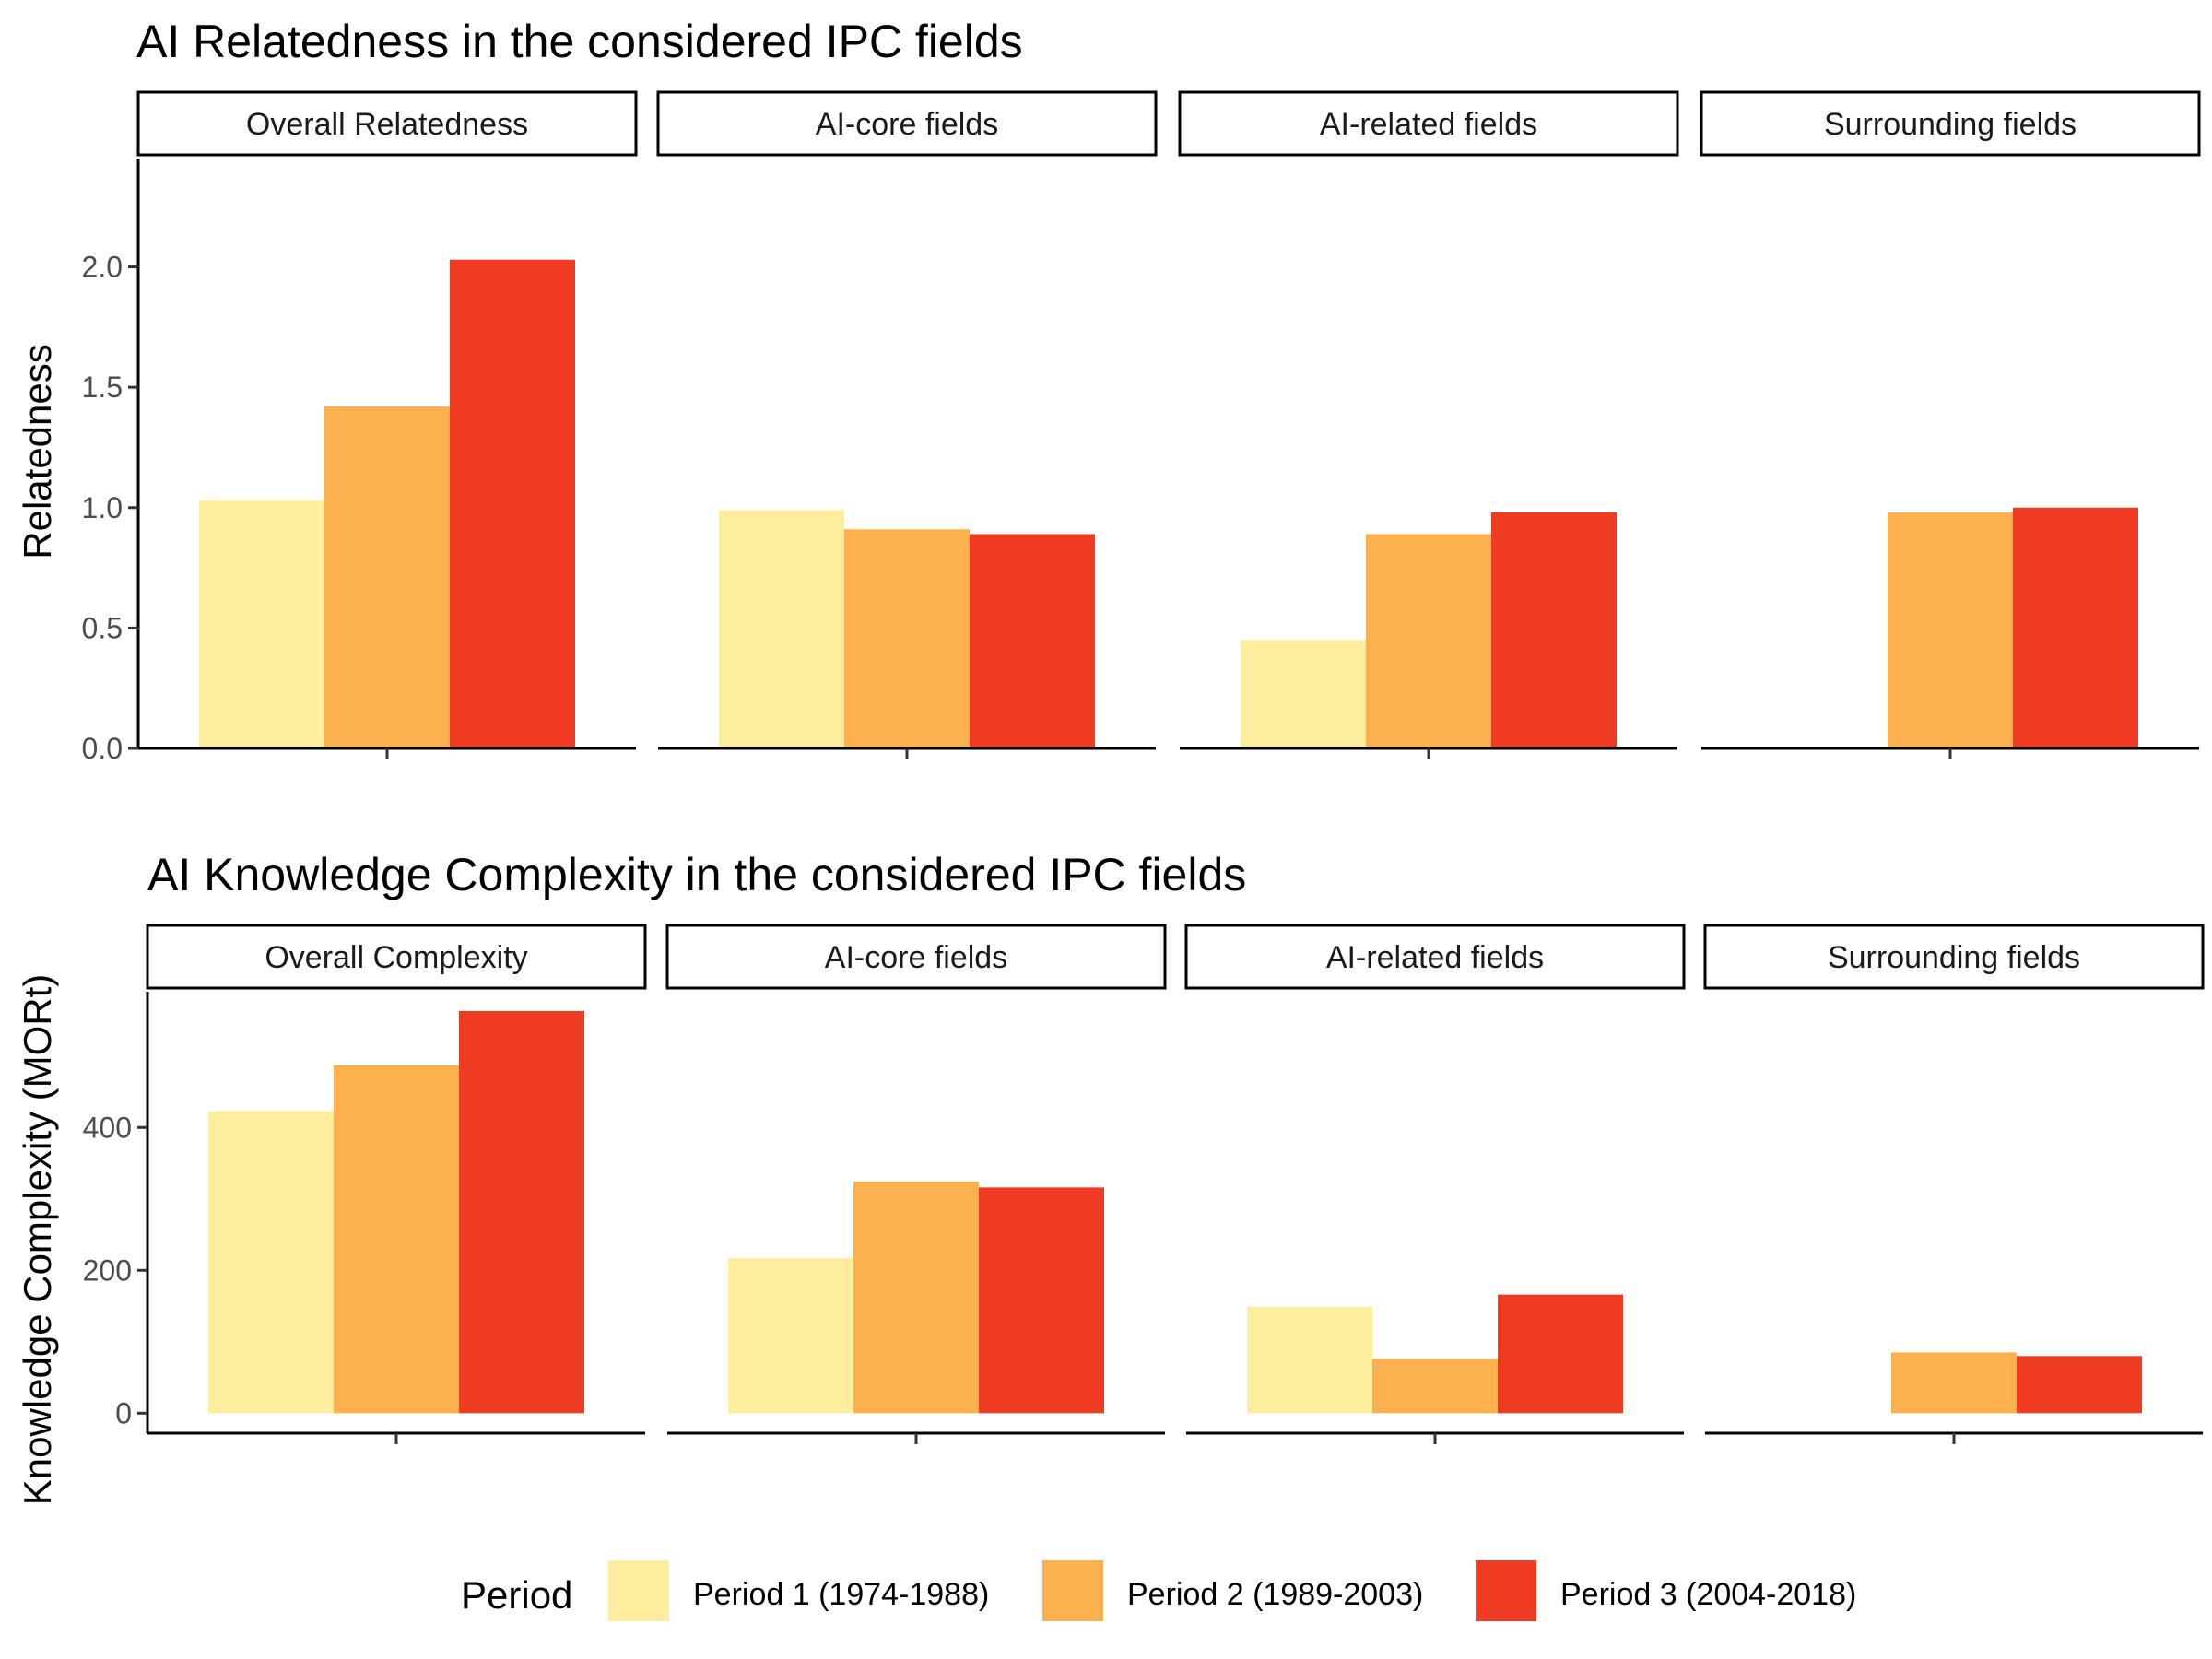 This screenshot has width=2212, height=1659. I want to click on top-facet-label-3: AI-related fields, so click(1428, 124).